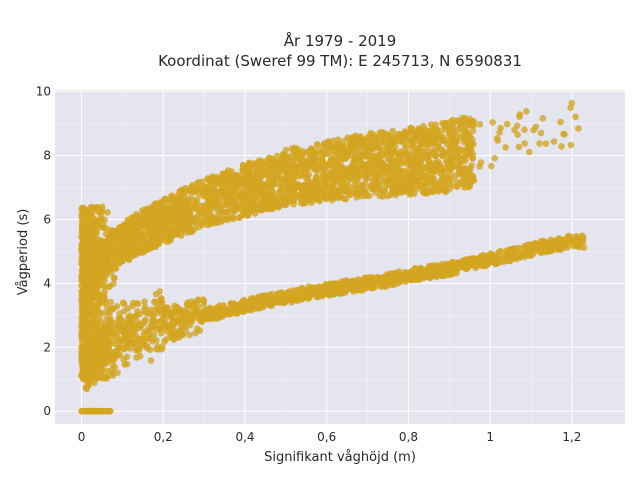 The height and width of the screenshot is (480, 640). Describe the element at coordinates (47, 156) in the screenshot. I see `y-tick-label: 8` at that location.